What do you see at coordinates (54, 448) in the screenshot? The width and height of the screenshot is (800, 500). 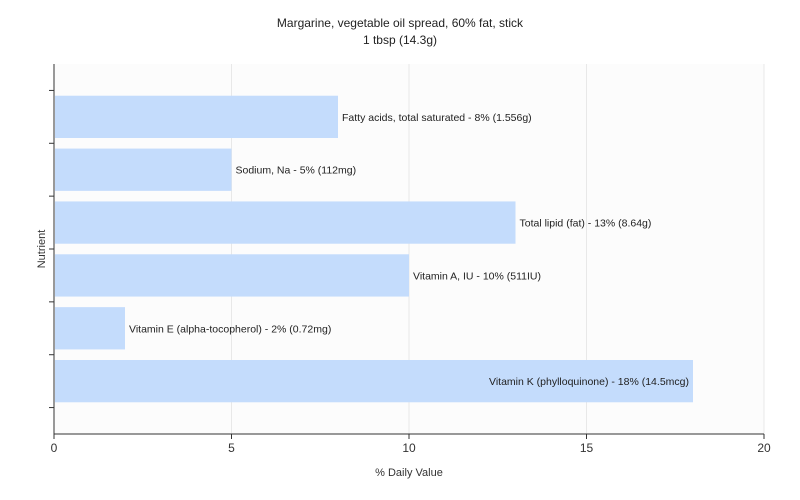 I see `x-tick-label: 0` at bounding box center [54, 448].